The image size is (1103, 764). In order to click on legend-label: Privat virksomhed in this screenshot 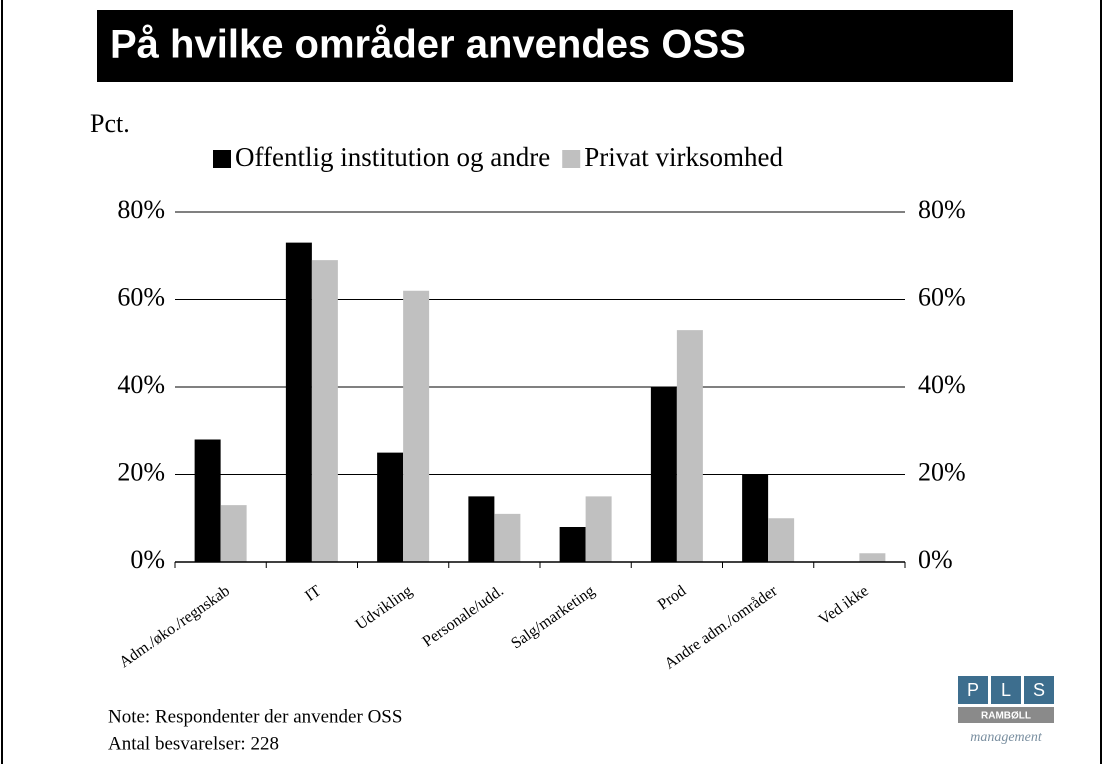, I will do `click(683, 157)`.